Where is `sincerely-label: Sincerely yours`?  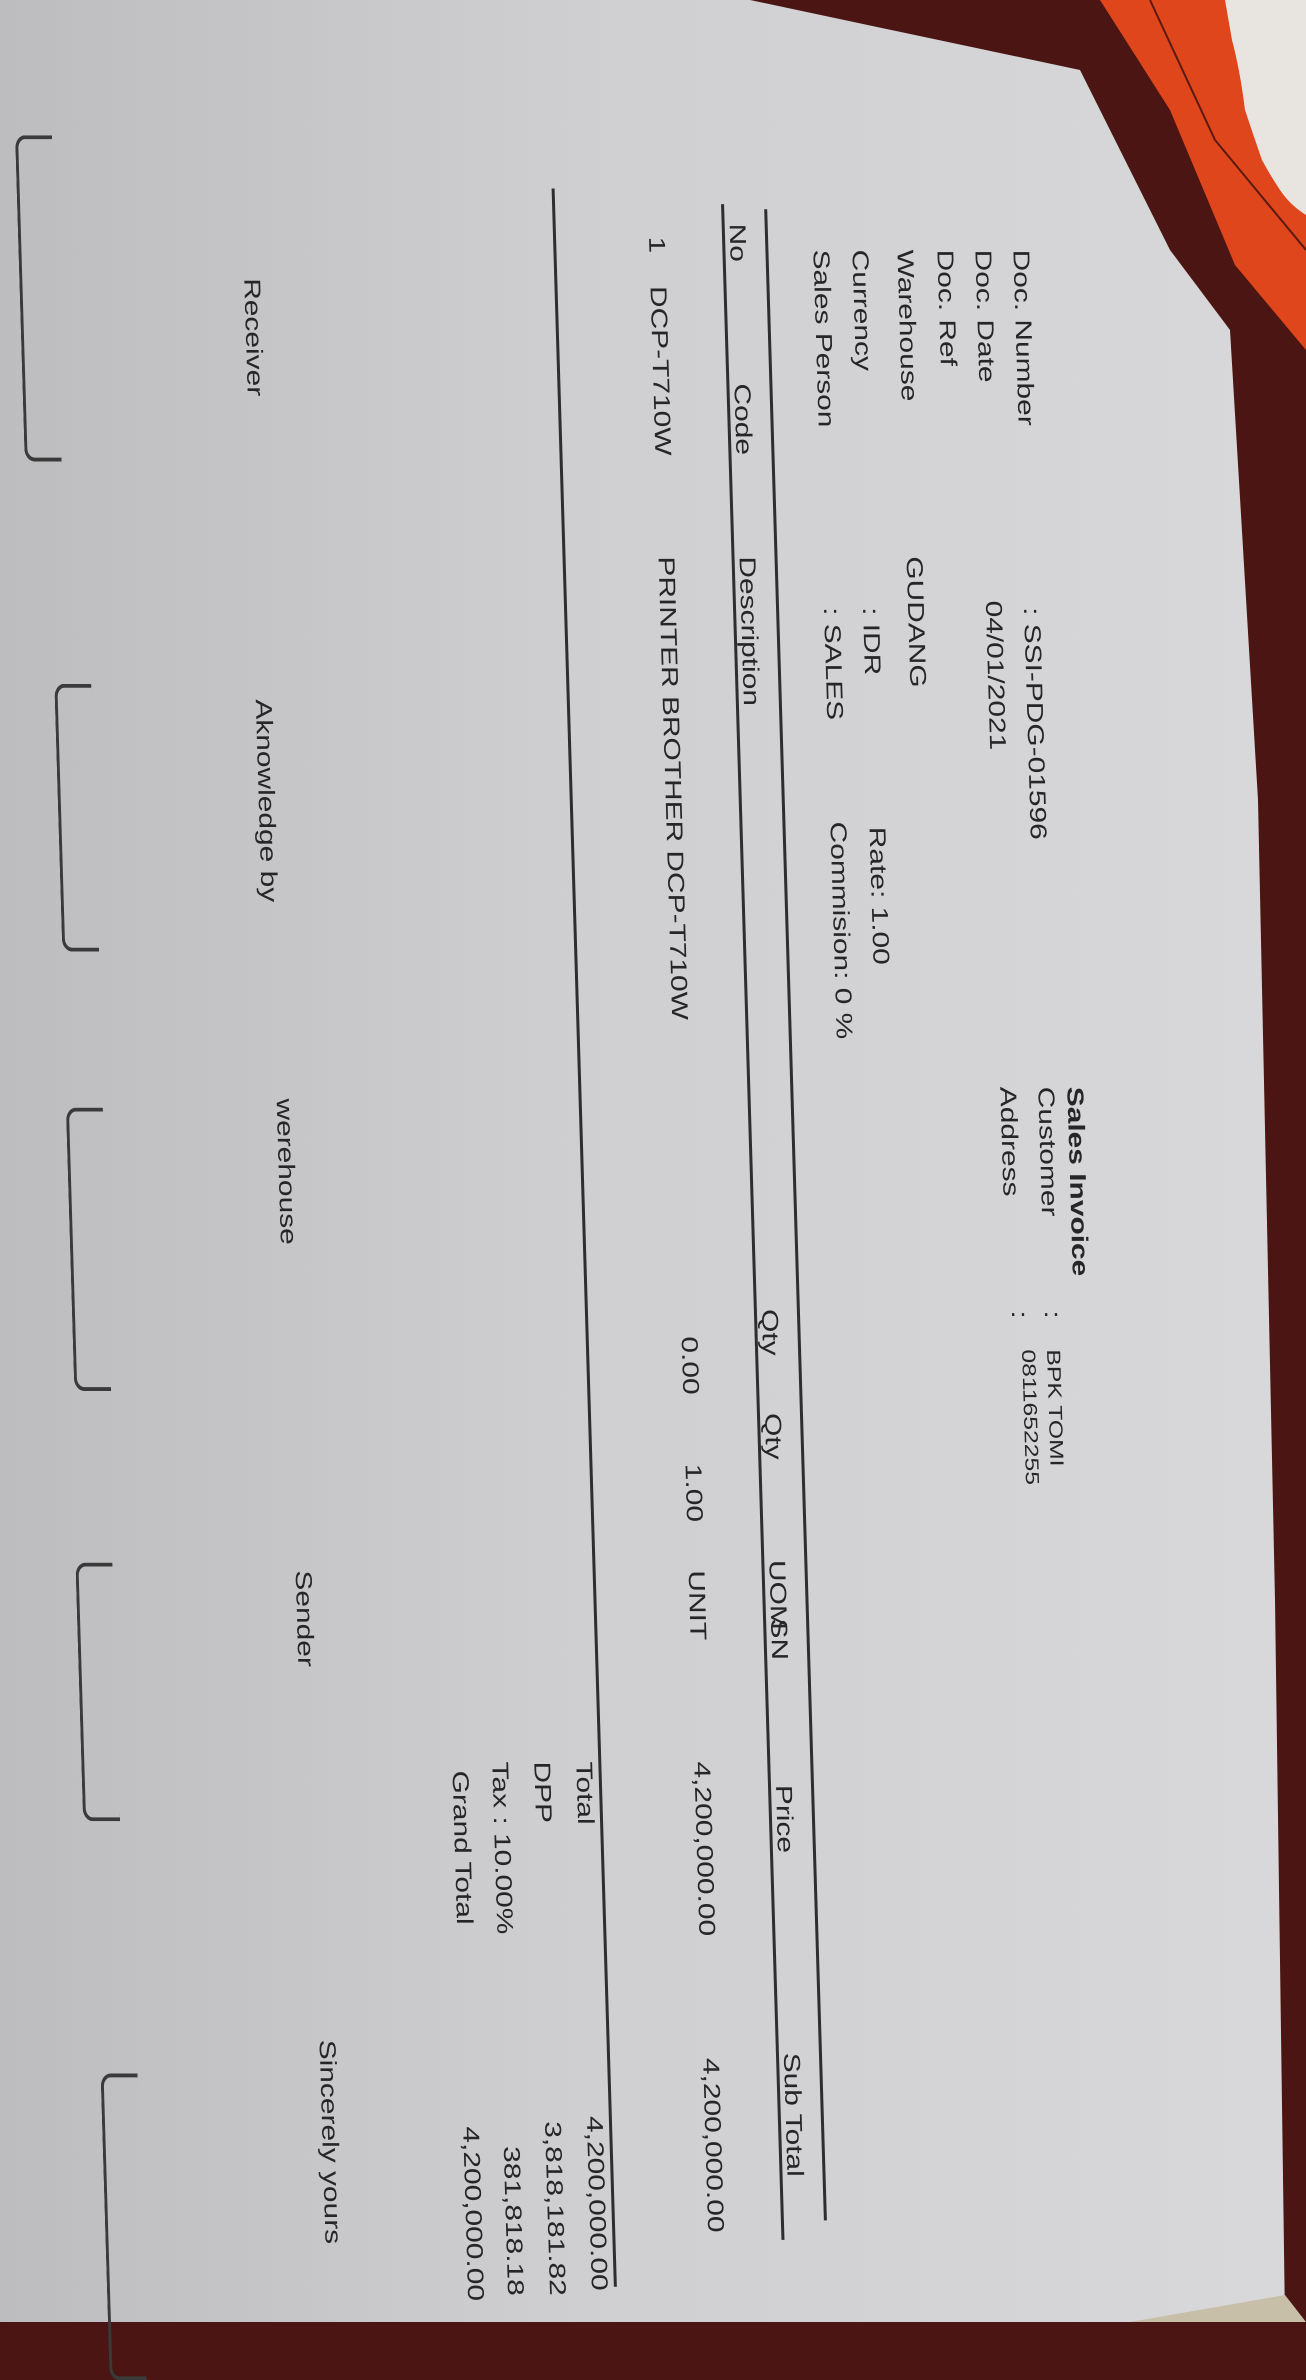 sincerely-label: Sincerely yours is located at coordinates (331, 2142).